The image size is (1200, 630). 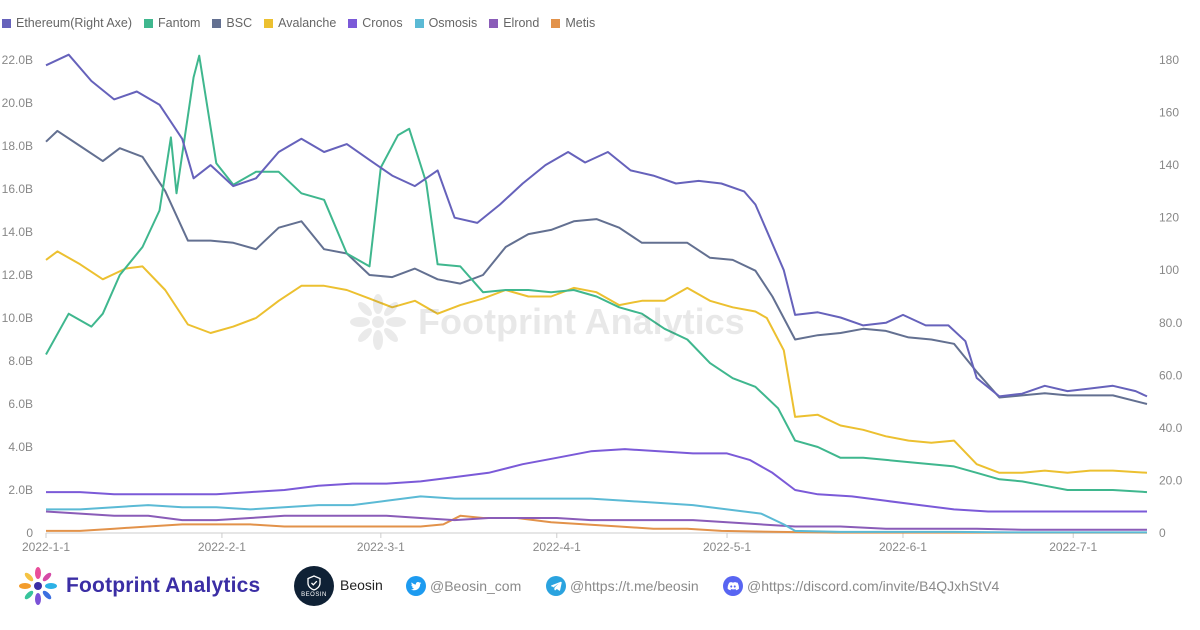 What do you see at coordinates (74, 23) in the screenshot?
I see `legend-label: Ethereum(Right Axe)` at bounding box center [74, 23].